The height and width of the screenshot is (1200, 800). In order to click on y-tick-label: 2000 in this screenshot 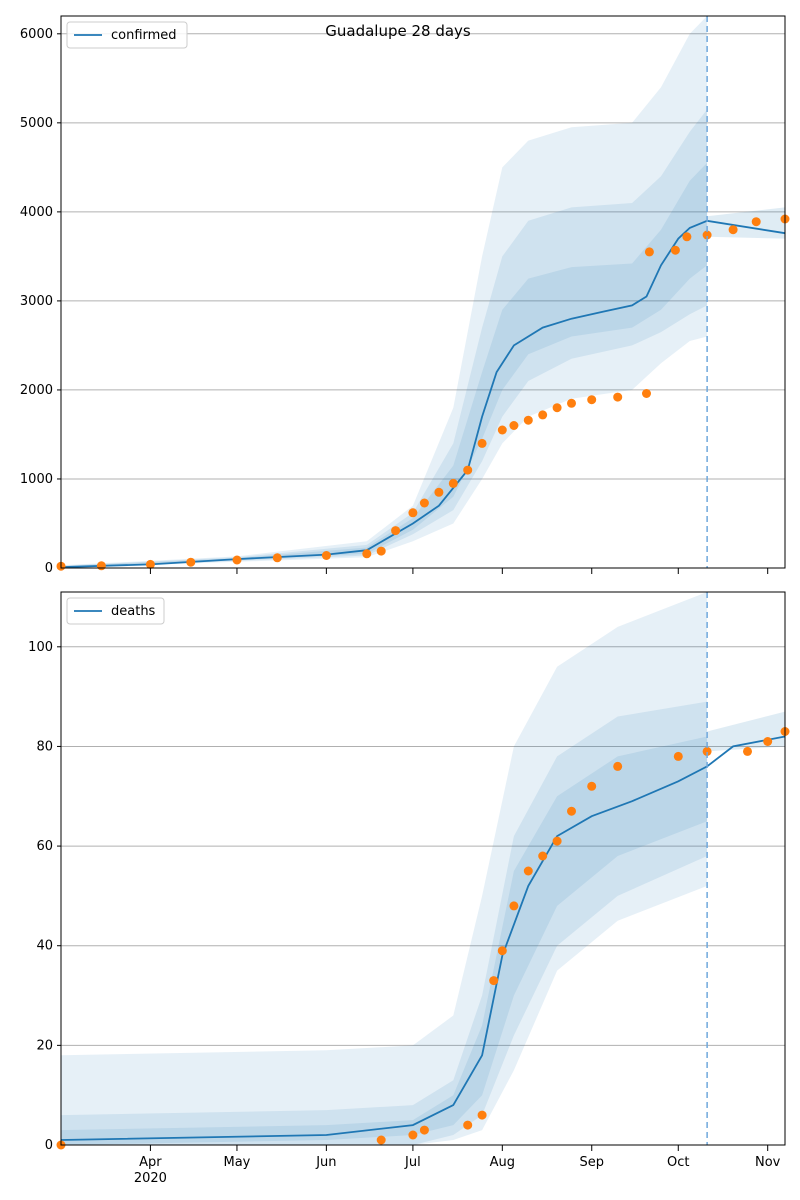, I will do `click(36, 390)`.